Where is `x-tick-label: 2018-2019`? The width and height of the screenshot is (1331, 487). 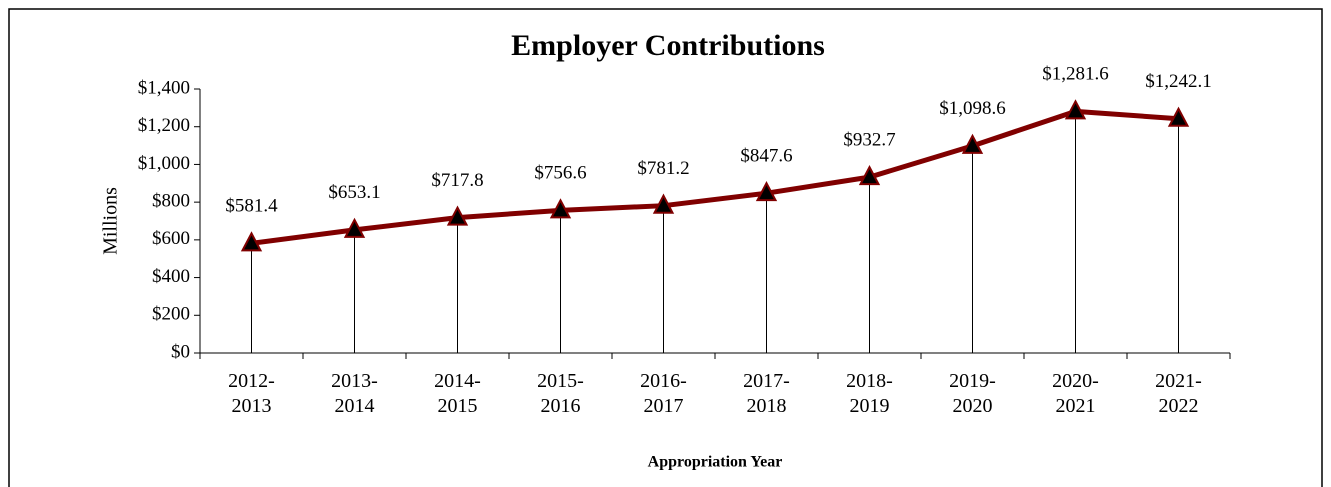
x-tick-label: 2018-2019 is located at coordinates (869, 393).